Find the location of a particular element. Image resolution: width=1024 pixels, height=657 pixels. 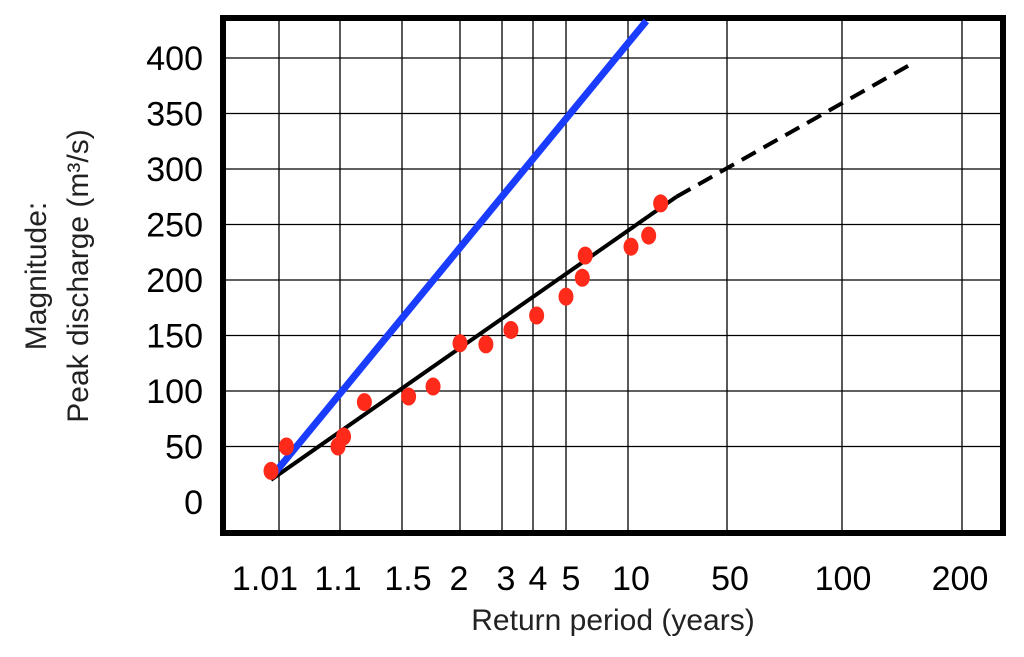

y-tick-label-250: 250 is located at coordinates (174, 226).